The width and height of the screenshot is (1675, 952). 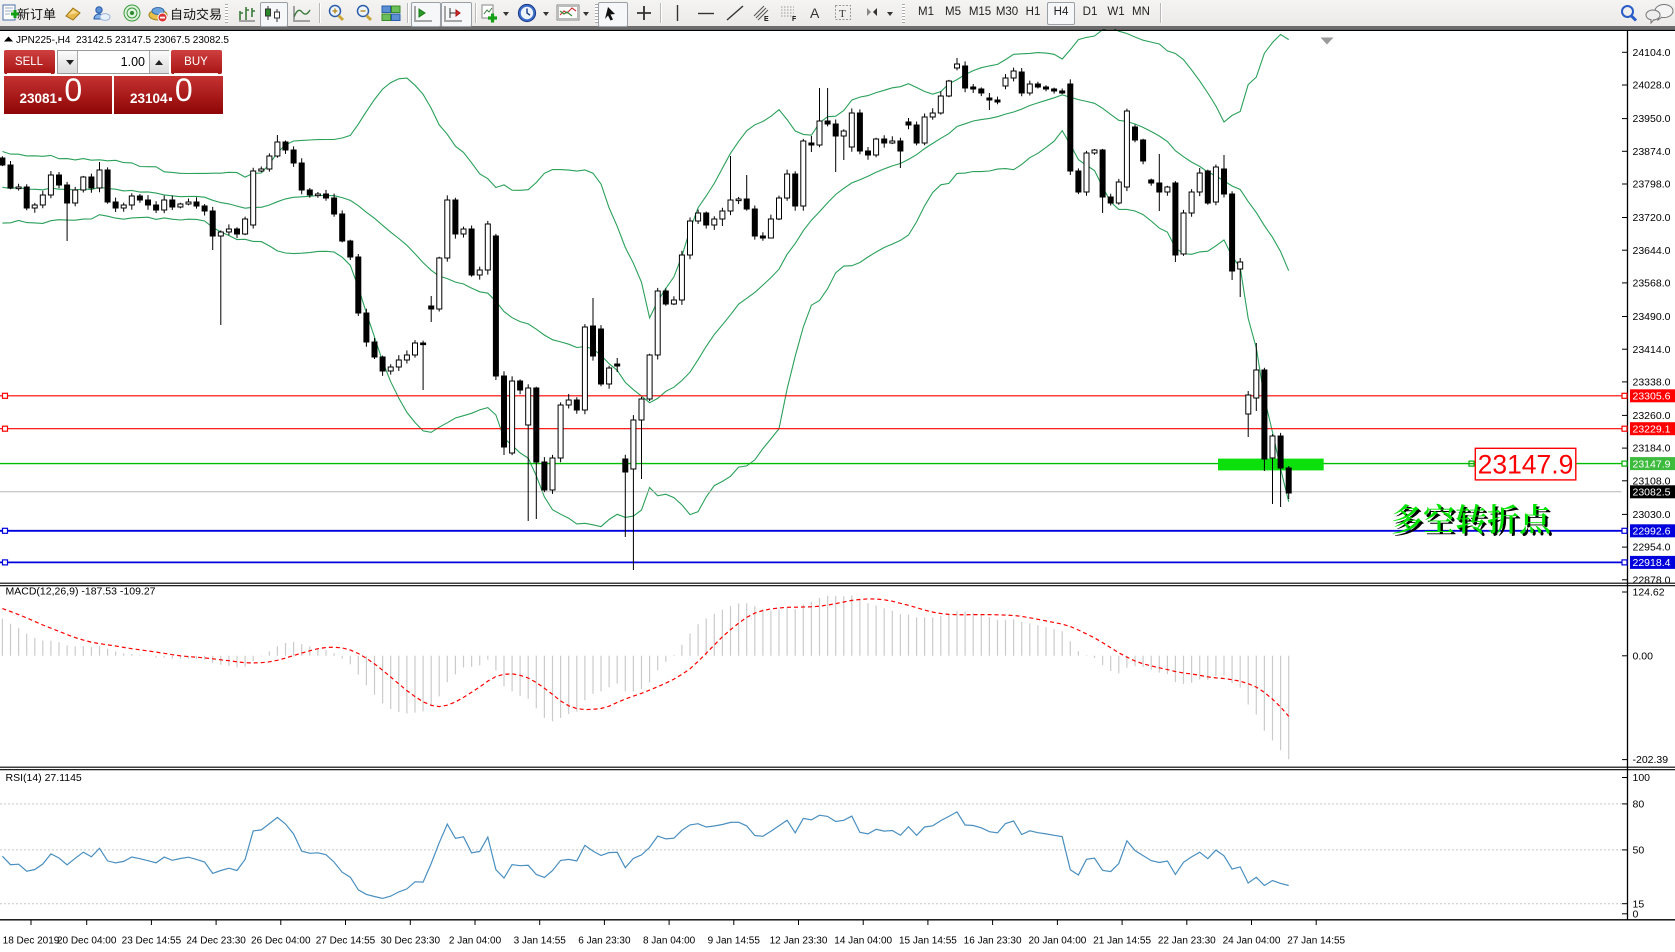 I want to click on svg-text: 22992.6, so click(x=1652, y=532).